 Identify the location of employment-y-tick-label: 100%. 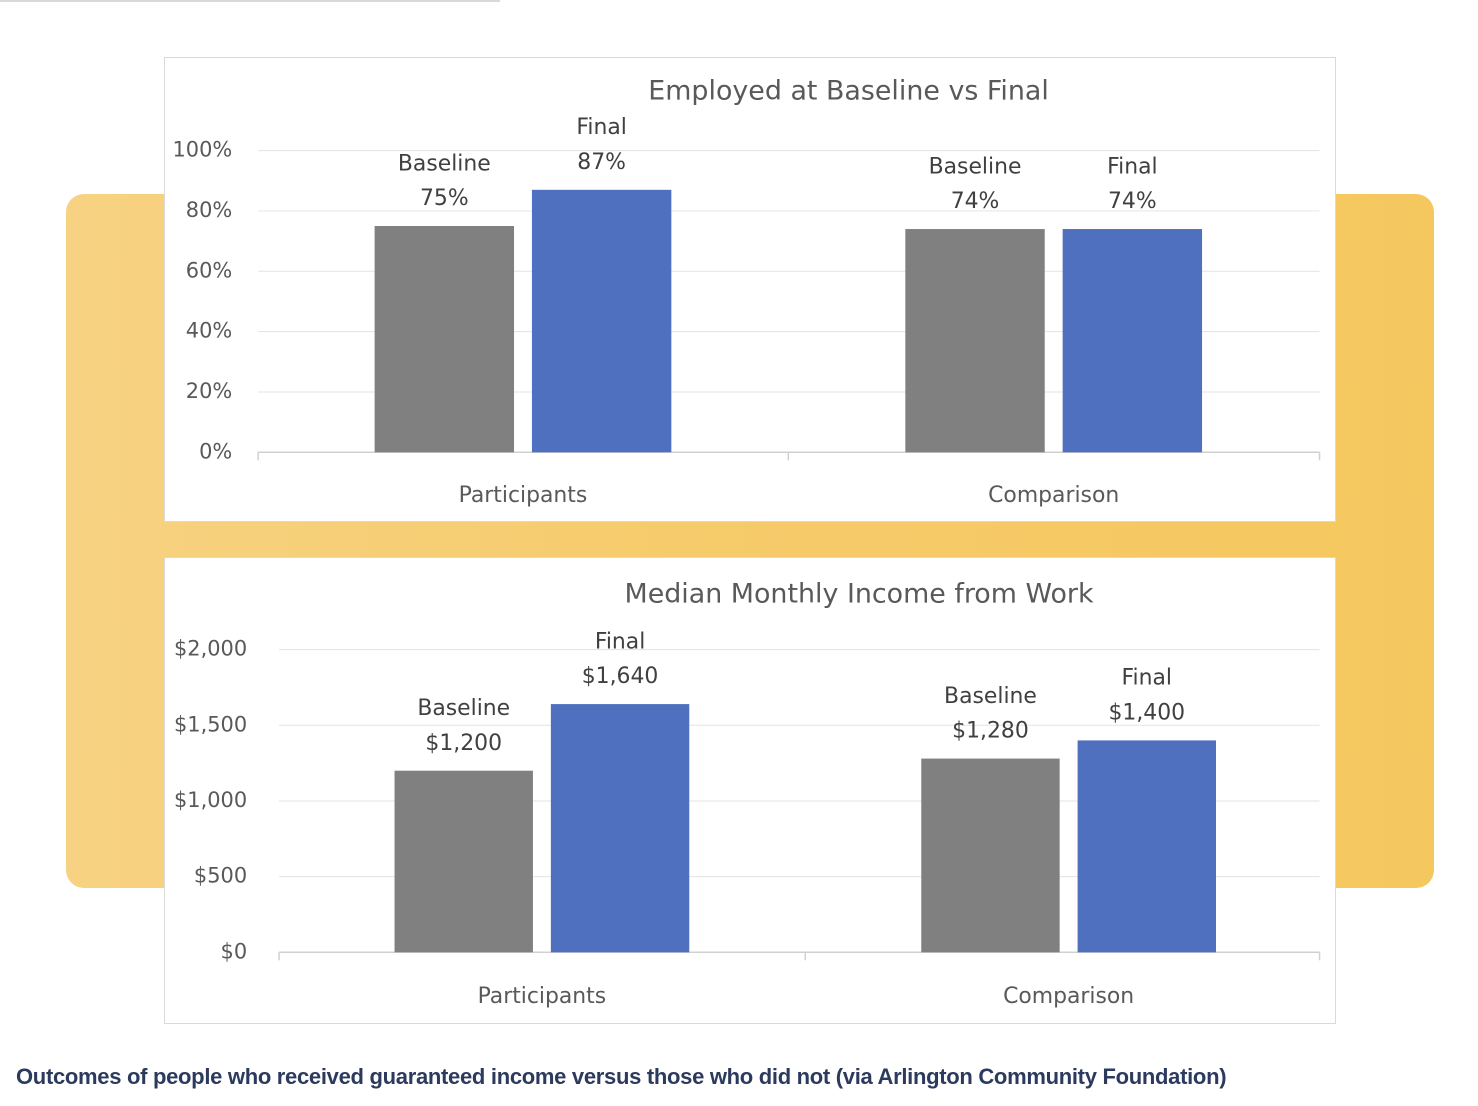
(203, 150).